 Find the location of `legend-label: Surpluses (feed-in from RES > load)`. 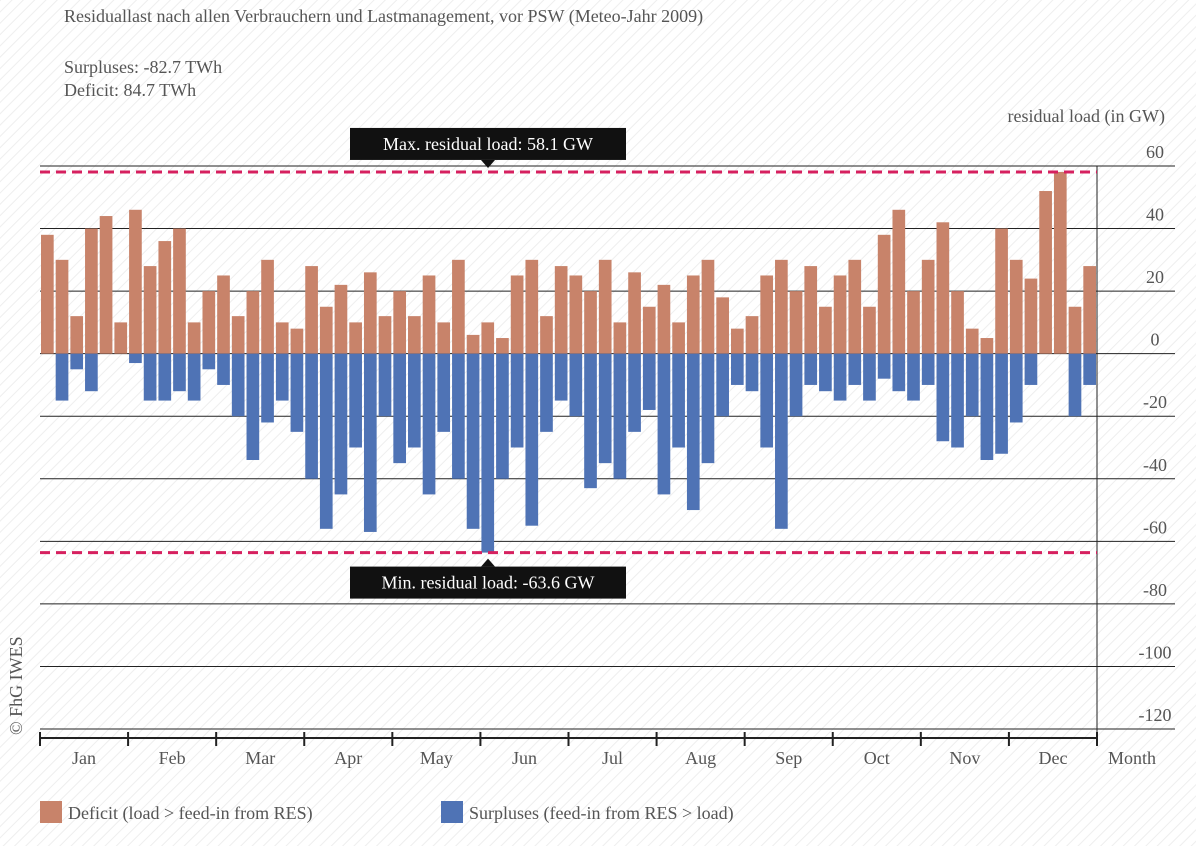

legend-label: Surpluses (feed-in from RES > load) is located at coordinates (601, 813).